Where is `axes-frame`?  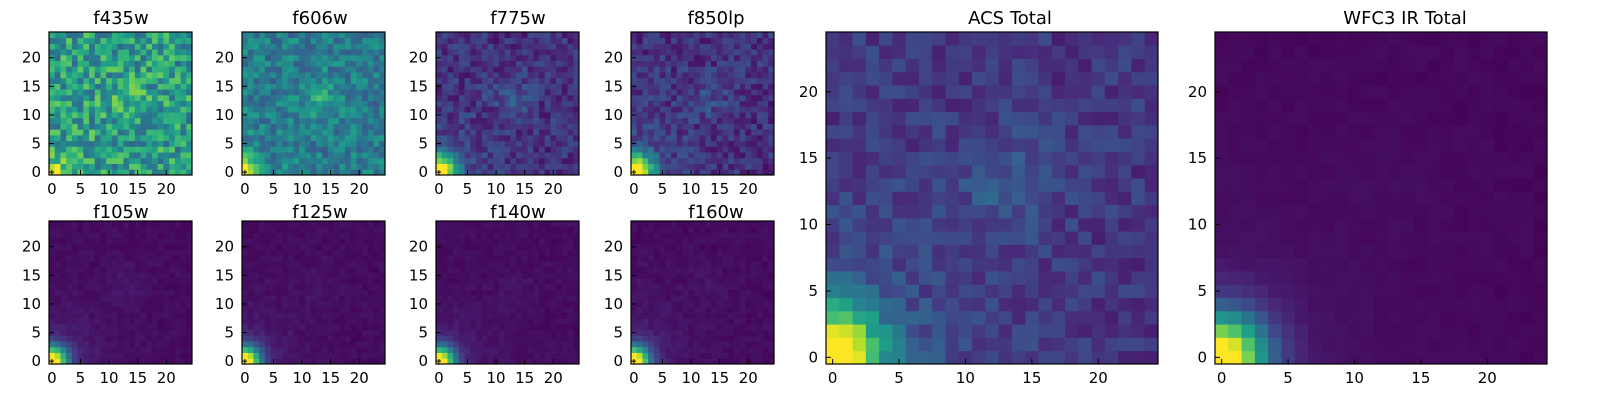
axes-frame is located at coordinates (507, 292).